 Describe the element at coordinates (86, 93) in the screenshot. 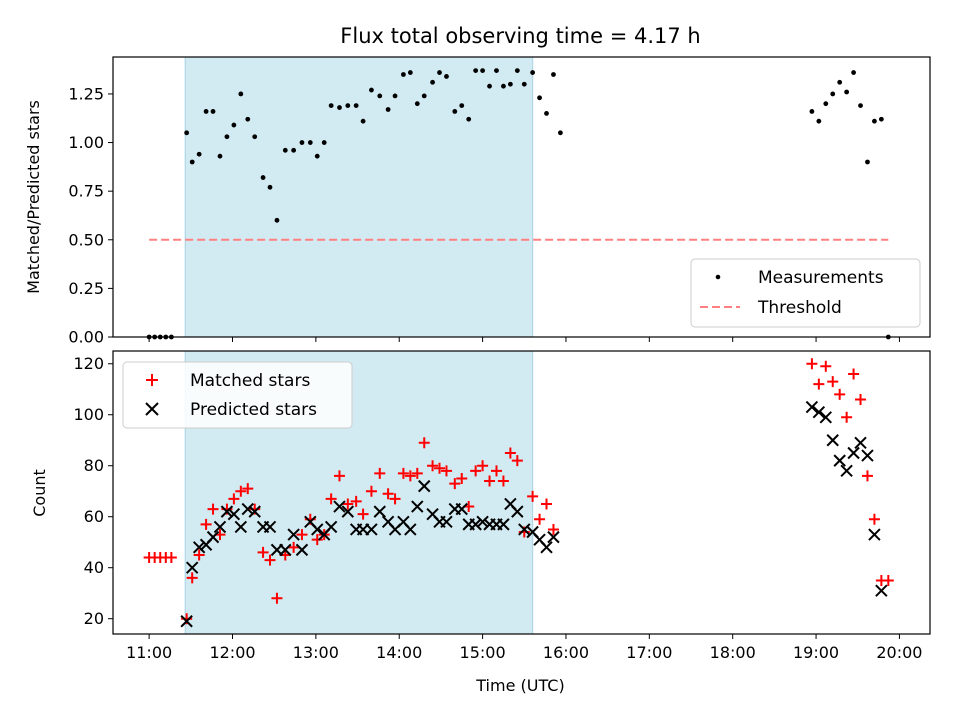

I see `y-tick-label: 1.25` at that location.